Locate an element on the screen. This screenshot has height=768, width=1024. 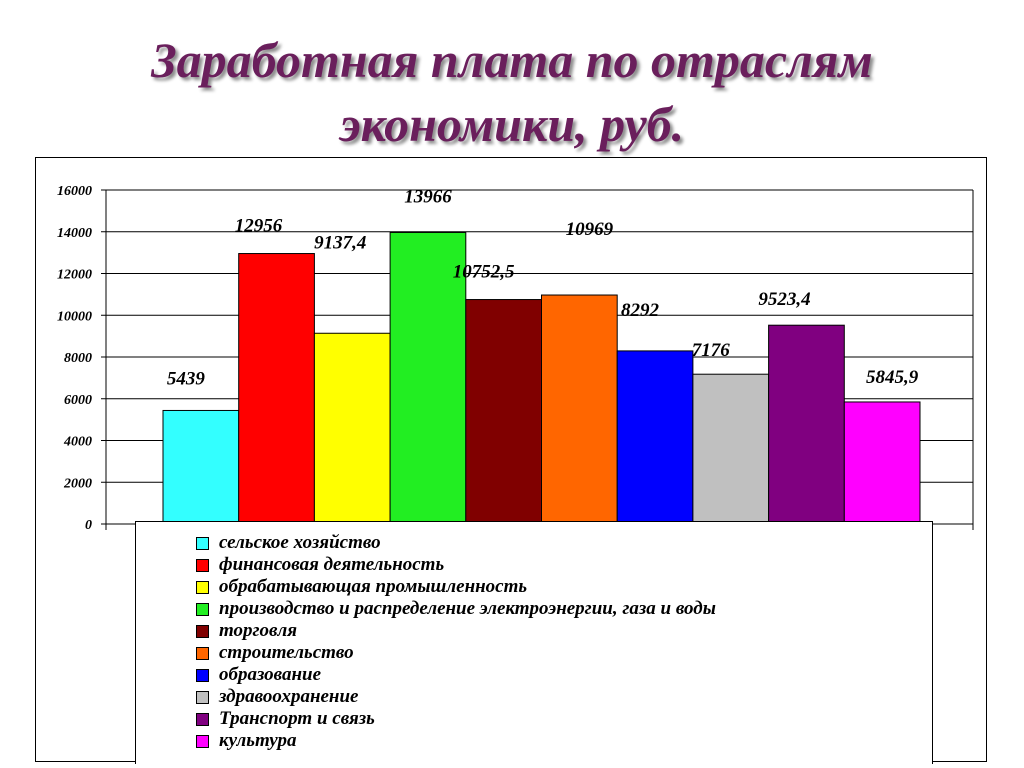
legend-item: Транспорт и связь is located at coordinates (285, 719).